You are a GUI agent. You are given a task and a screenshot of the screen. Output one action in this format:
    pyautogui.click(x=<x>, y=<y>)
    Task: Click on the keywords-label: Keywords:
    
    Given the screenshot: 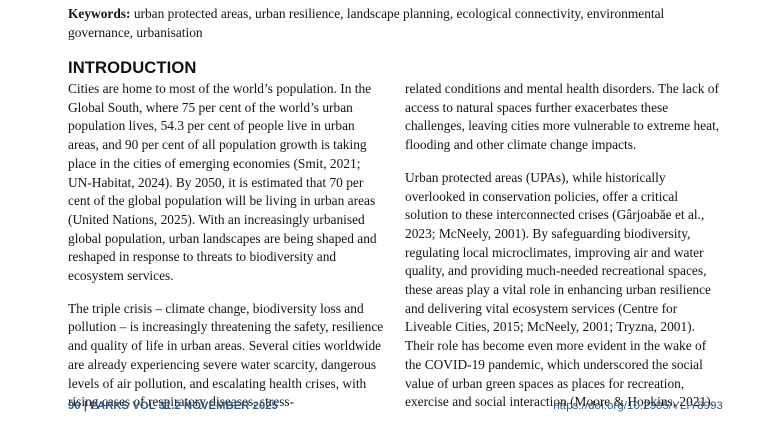 What is the action you would take?
    pyautogui.click(x=99, y=13)
    